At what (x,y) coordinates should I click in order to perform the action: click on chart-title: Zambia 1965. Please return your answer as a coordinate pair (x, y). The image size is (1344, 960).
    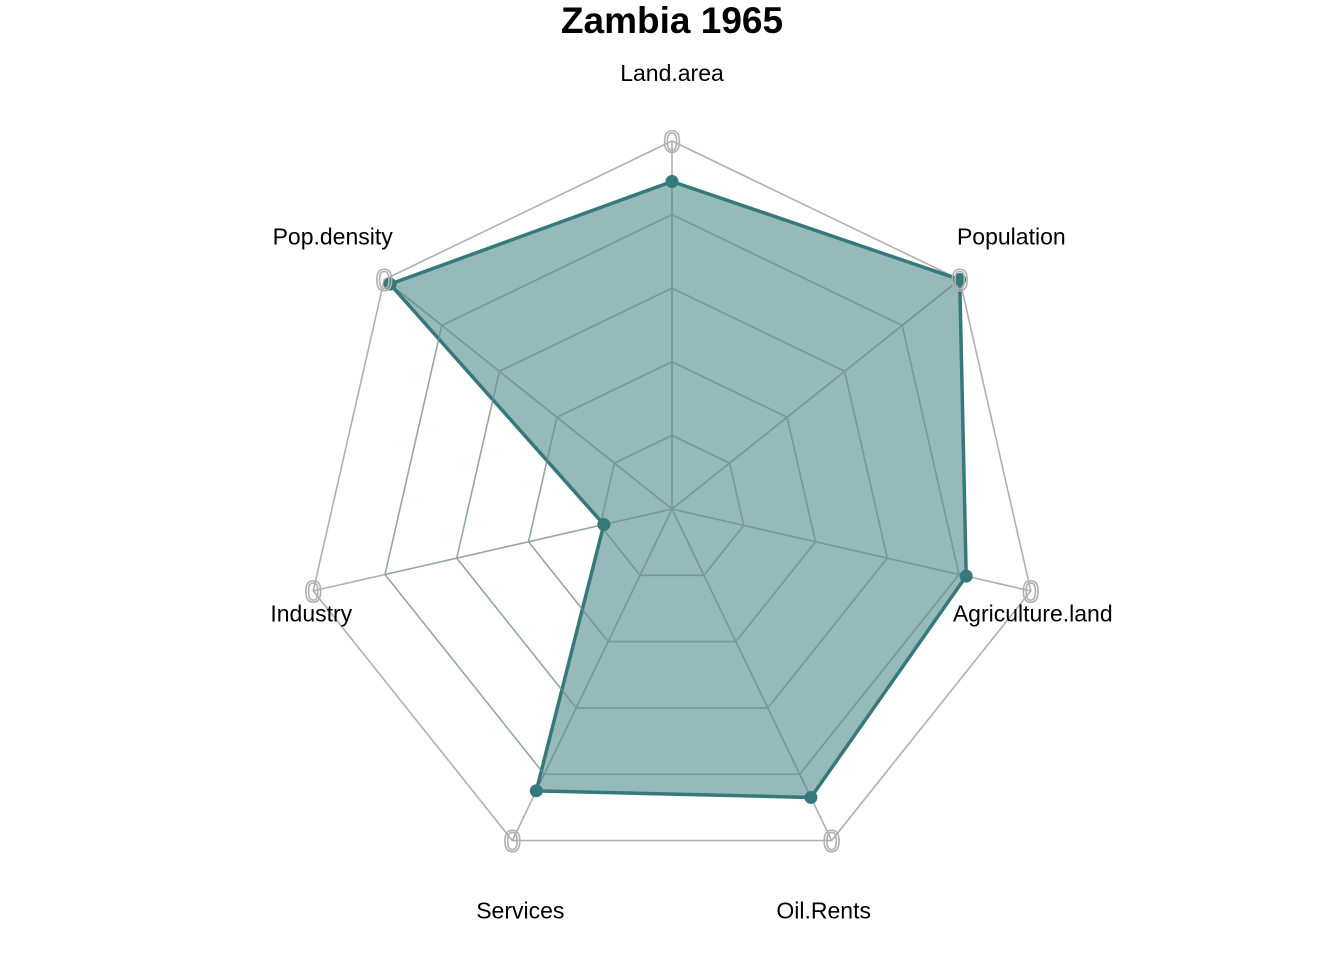
    Looking at the image, I should click on (672, 20).